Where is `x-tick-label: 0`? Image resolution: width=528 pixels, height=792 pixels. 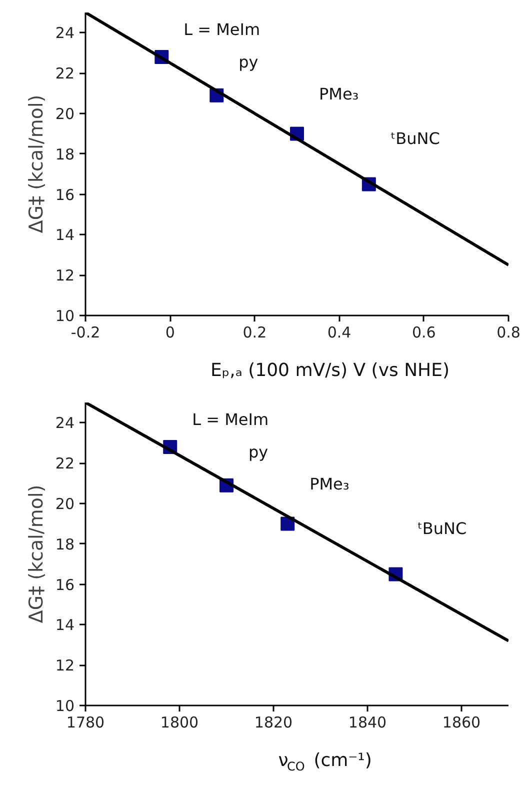 x-tick-label: 0 is located at coordinates (170, 333).